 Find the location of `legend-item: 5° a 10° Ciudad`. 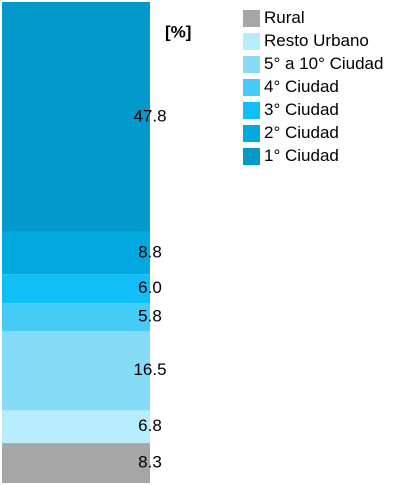

legend-item: 5° a 10° Ciudad is located at coordinates (322, 64).